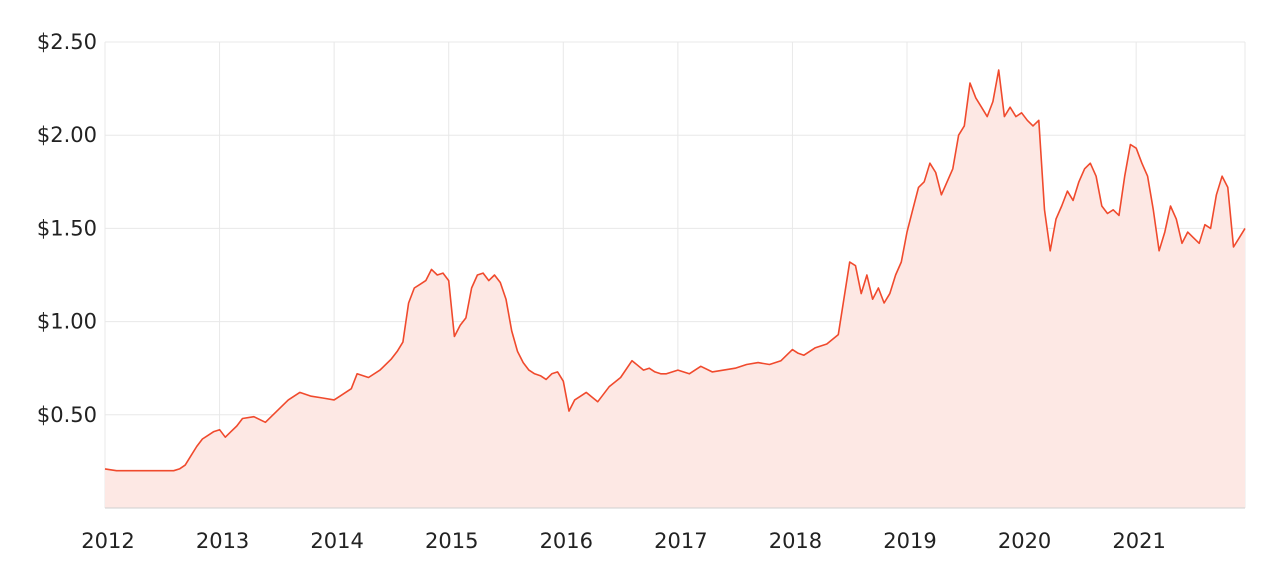 The image size is (1275, 577). What do you see at coordinates (623, 541) in the screenshot?
I see `x-axis-labels: 2012 2013 2014 2015 2016 2017 2018 2019 2020 2021` at bounding box center [623, 541].